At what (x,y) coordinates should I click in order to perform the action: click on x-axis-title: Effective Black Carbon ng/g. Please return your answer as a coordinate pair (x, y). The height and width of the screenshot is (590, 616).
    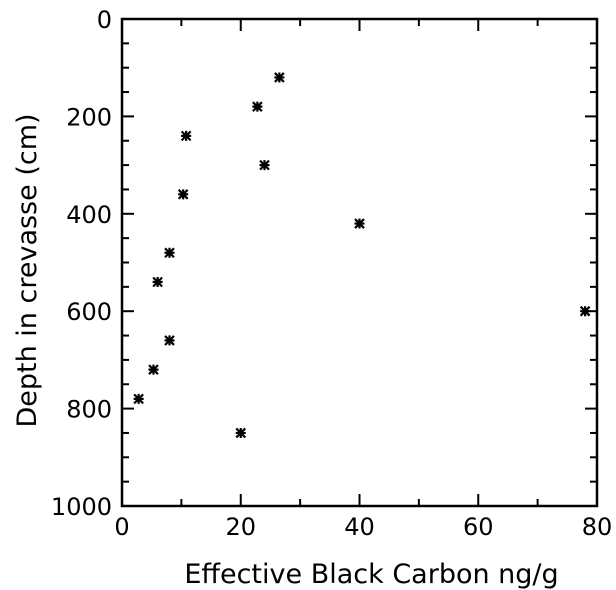
    Looking at the image, I should click on (371, 574).